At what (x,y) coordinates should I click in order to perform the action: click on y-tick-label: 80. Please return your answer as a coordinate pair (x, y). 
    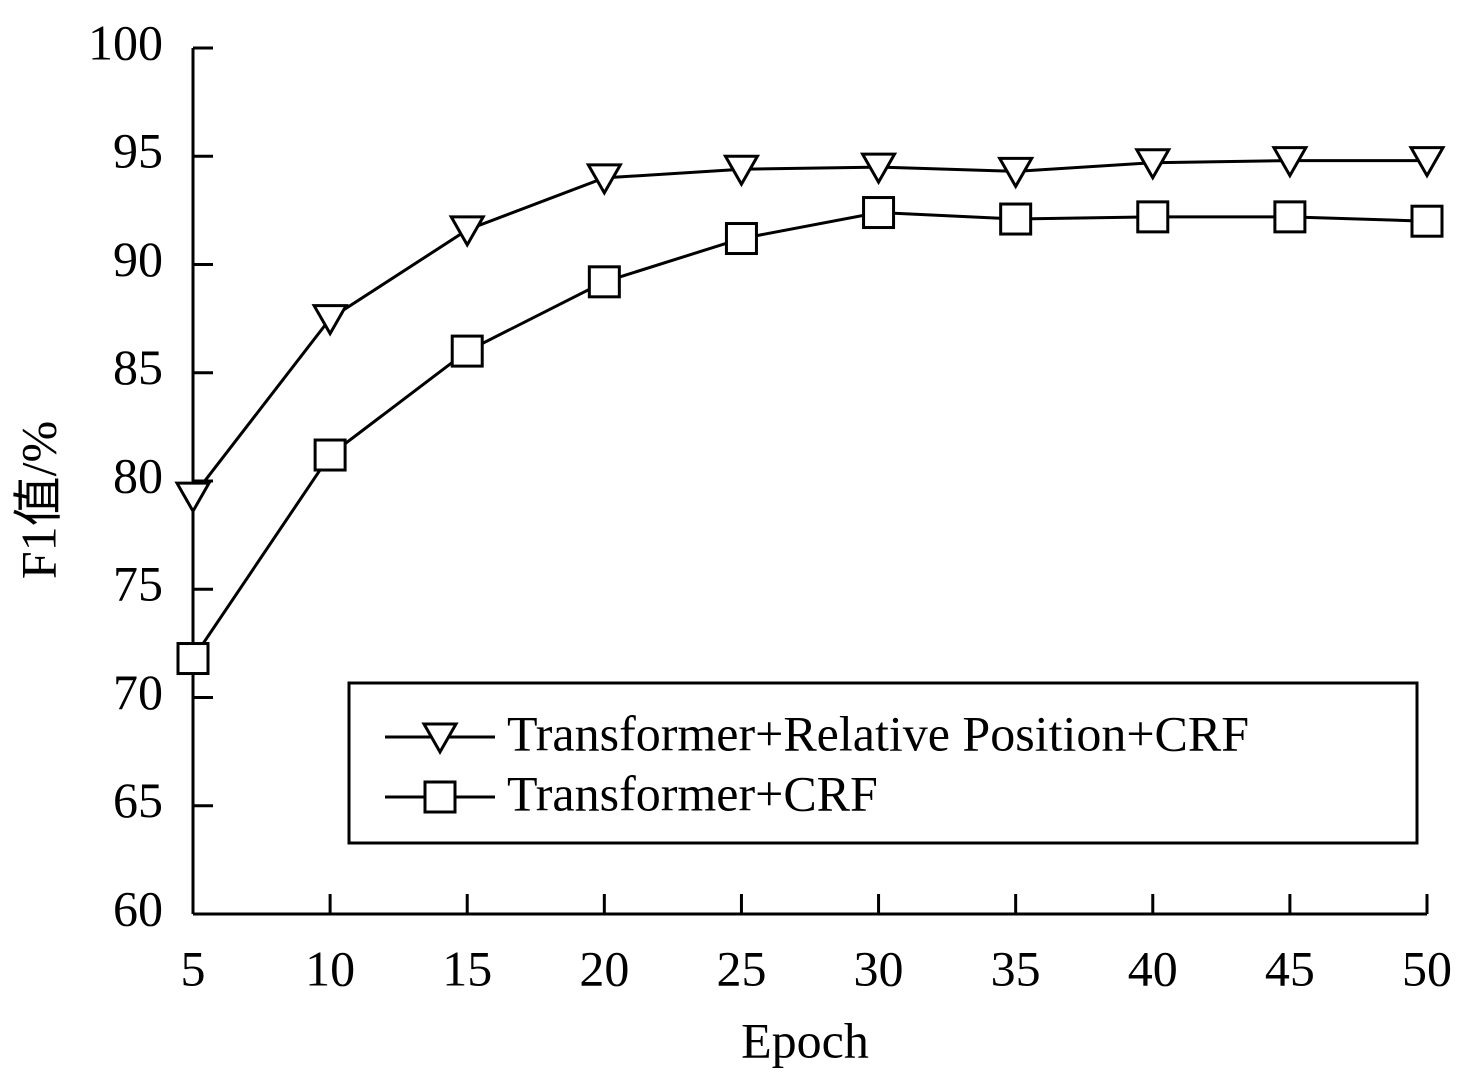
    Looking at the image, I should click on (138, 475).